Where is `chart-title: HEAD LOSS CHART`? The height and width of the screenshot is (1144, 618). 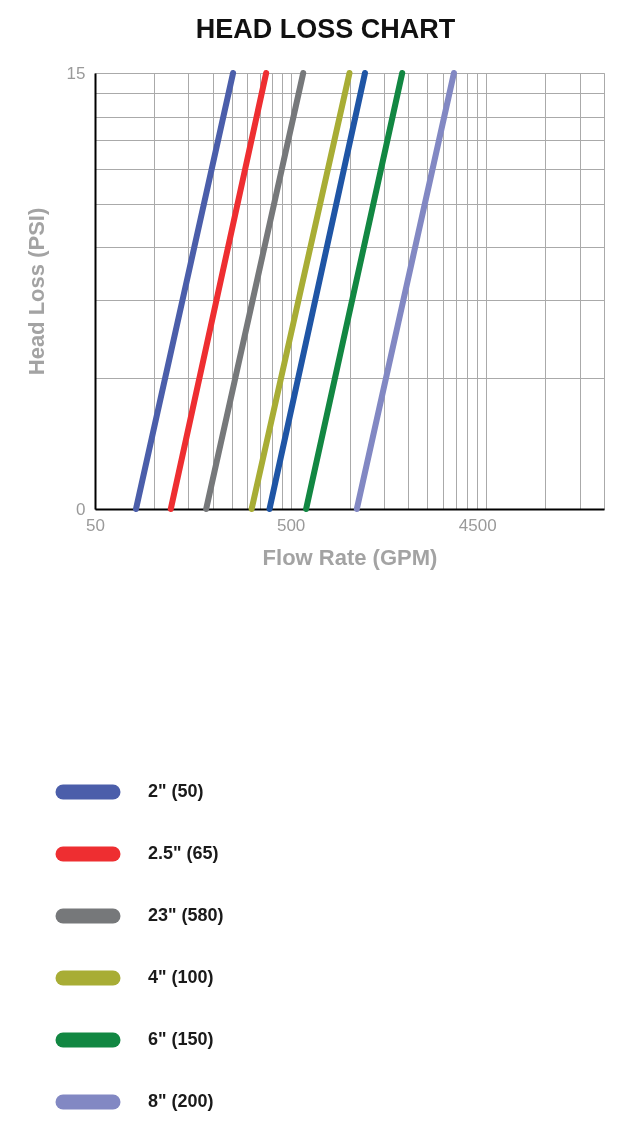
chart-title: HEAD LOSS CHART is located at coordinates (325, 29).